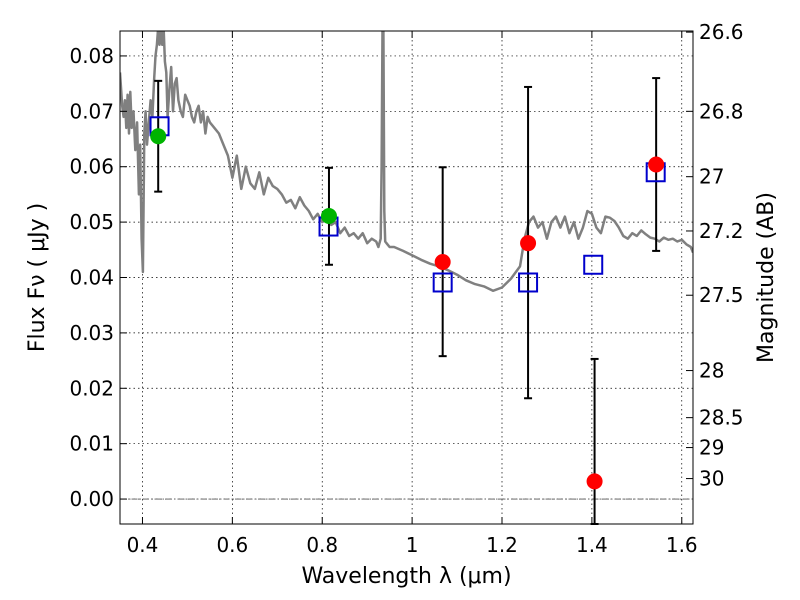 The width and height of the screenshot is (800, 600). I want to click on x-tick-label: 0.4, so click(143, 545).